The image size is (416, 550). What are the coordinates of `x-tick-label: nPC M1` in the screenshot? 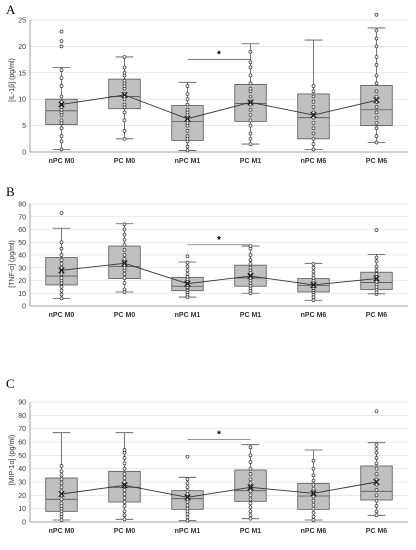 It's located at (188, 161).